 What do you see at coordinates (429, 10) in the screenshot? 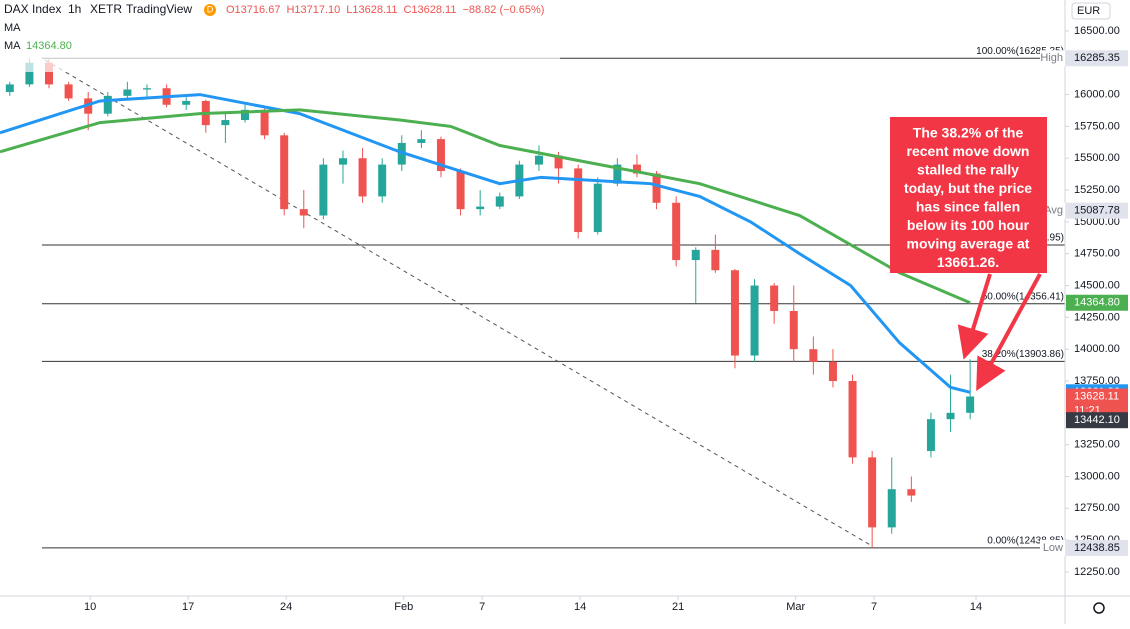
I see `ohlc-value: C13628.11` at bounding box center [429, 10].